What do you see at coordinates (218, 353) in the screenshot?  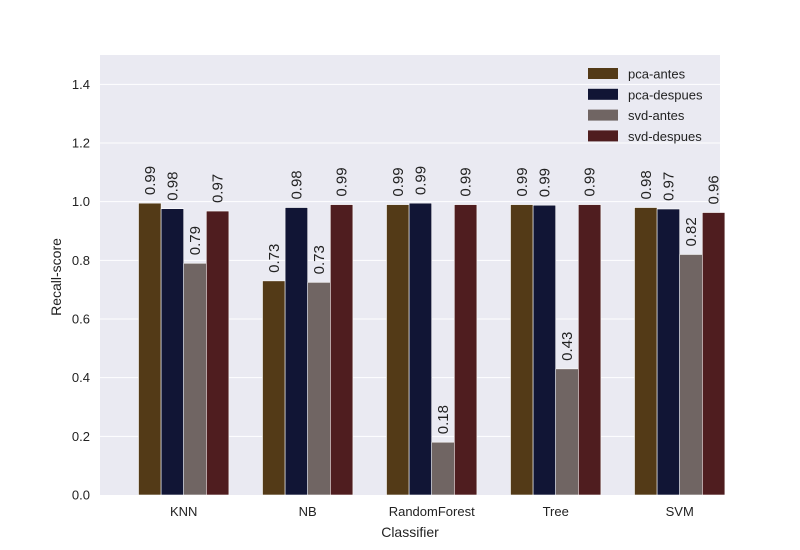 I see `bar-svd-despues-KNN` at bounding box center [218, 353].